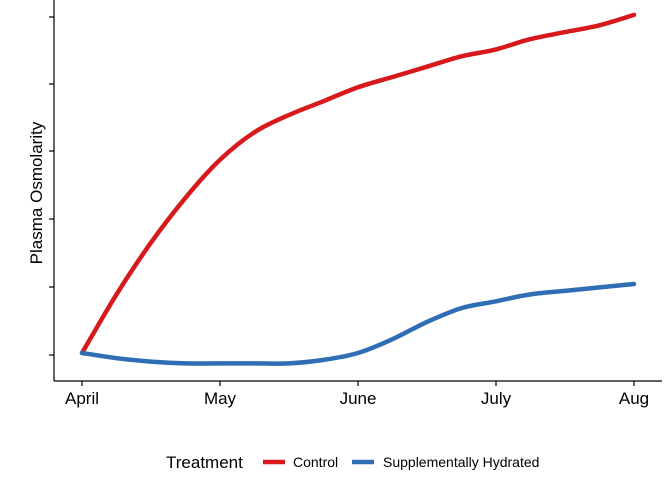 This screenshot has width=672, height=480. Describe the element at coordinates (358, 398) in the screenshot. I see `x-tick-label: June` at that location.